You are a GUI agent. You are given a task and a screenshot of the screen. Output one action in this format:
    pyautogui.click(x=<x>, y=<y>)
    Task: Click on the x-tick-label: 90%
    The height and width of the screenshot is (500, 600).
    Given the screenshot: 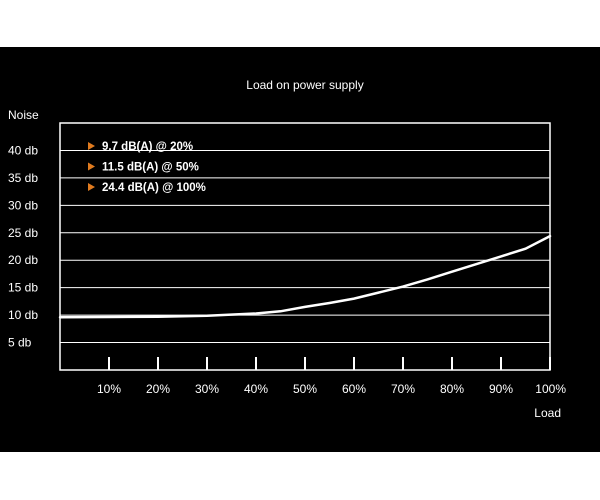 What is the action you would take?
    pyautogui.click(x=501, y=389)
    